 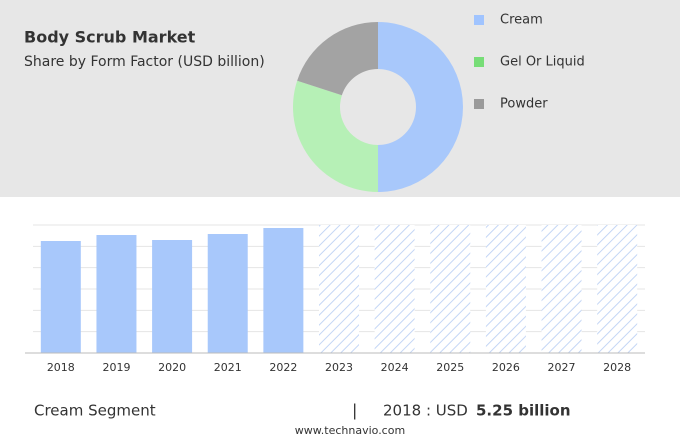 I want to click on footer-segment: Cream Segment, so click(x=95, y=411).